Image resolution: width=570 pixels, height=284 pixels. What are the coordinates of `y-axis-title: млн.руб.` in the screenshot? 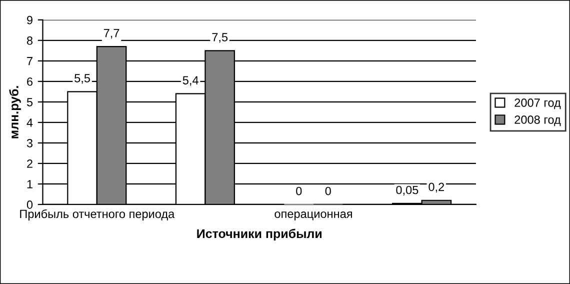 It's located at (15, 112).